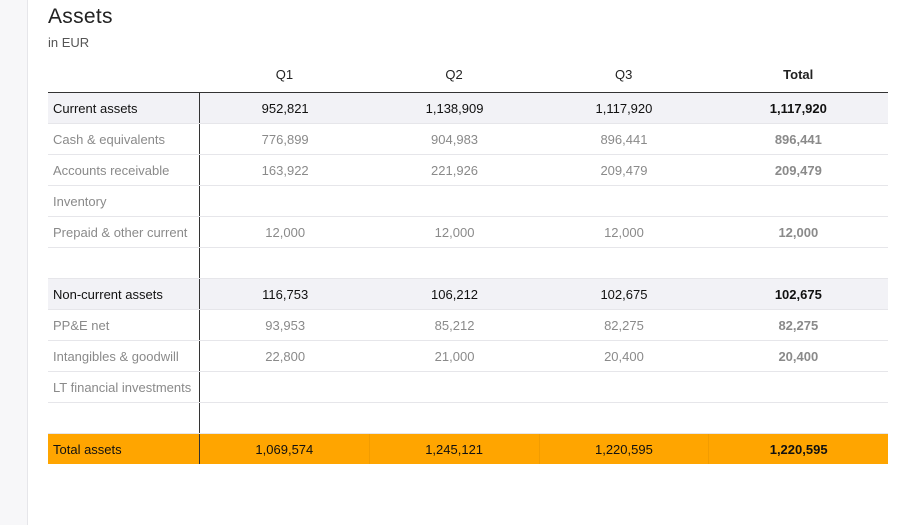 The image size is (900, 525). What do you see at coordinates (455, 170) in the screenshot?
I see `cell-q2: 221,926` at bounding box center [455, 170].